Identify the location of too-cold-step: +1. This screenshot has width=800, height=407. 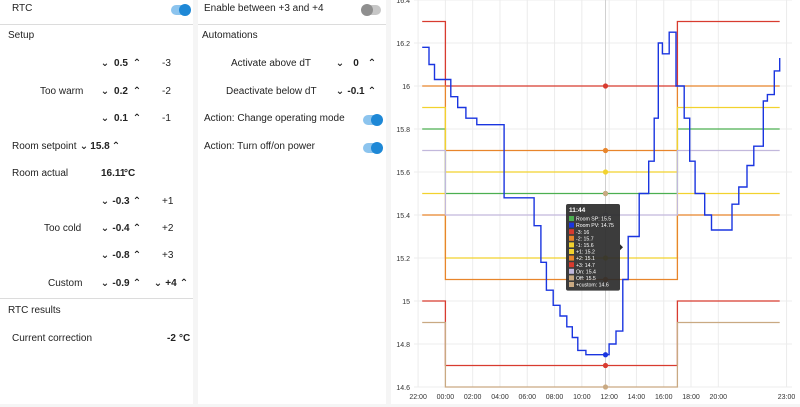
(168, 201).